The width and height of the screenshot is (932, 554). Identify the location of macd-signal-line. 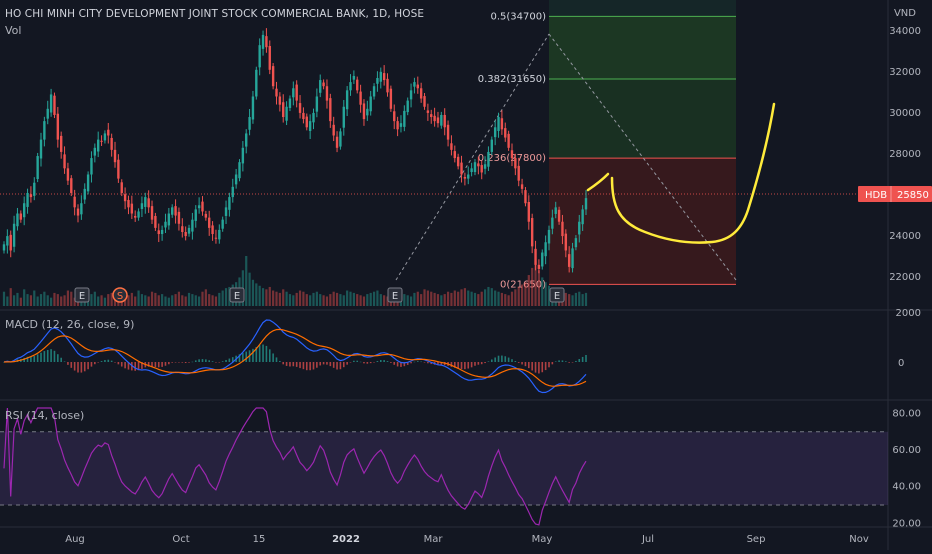
(295, 357).